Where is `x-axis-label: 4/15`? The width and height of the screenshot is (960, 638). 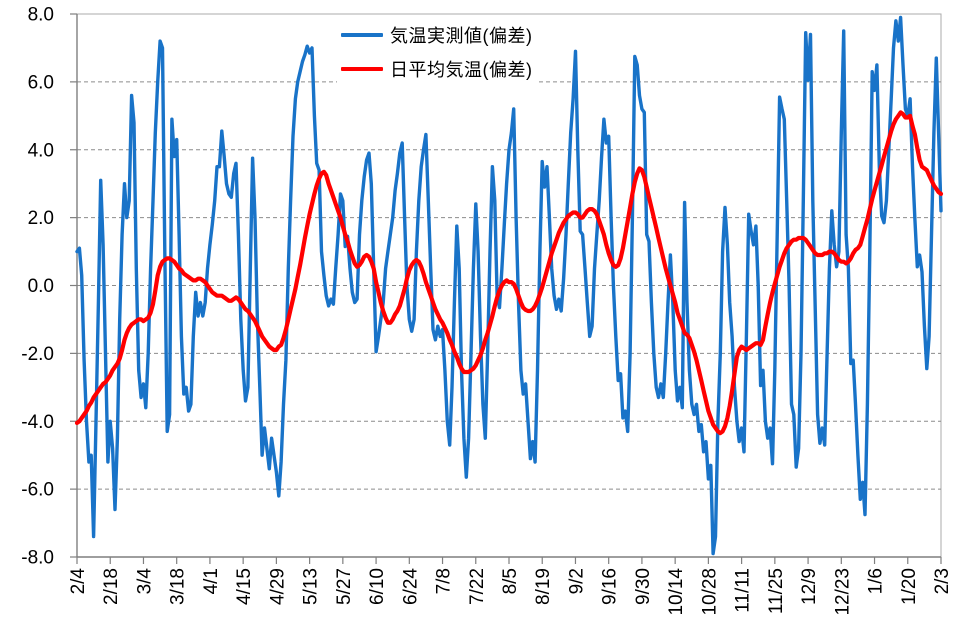
x-axis-label: 4/15 is located at coordinates (244, 586).